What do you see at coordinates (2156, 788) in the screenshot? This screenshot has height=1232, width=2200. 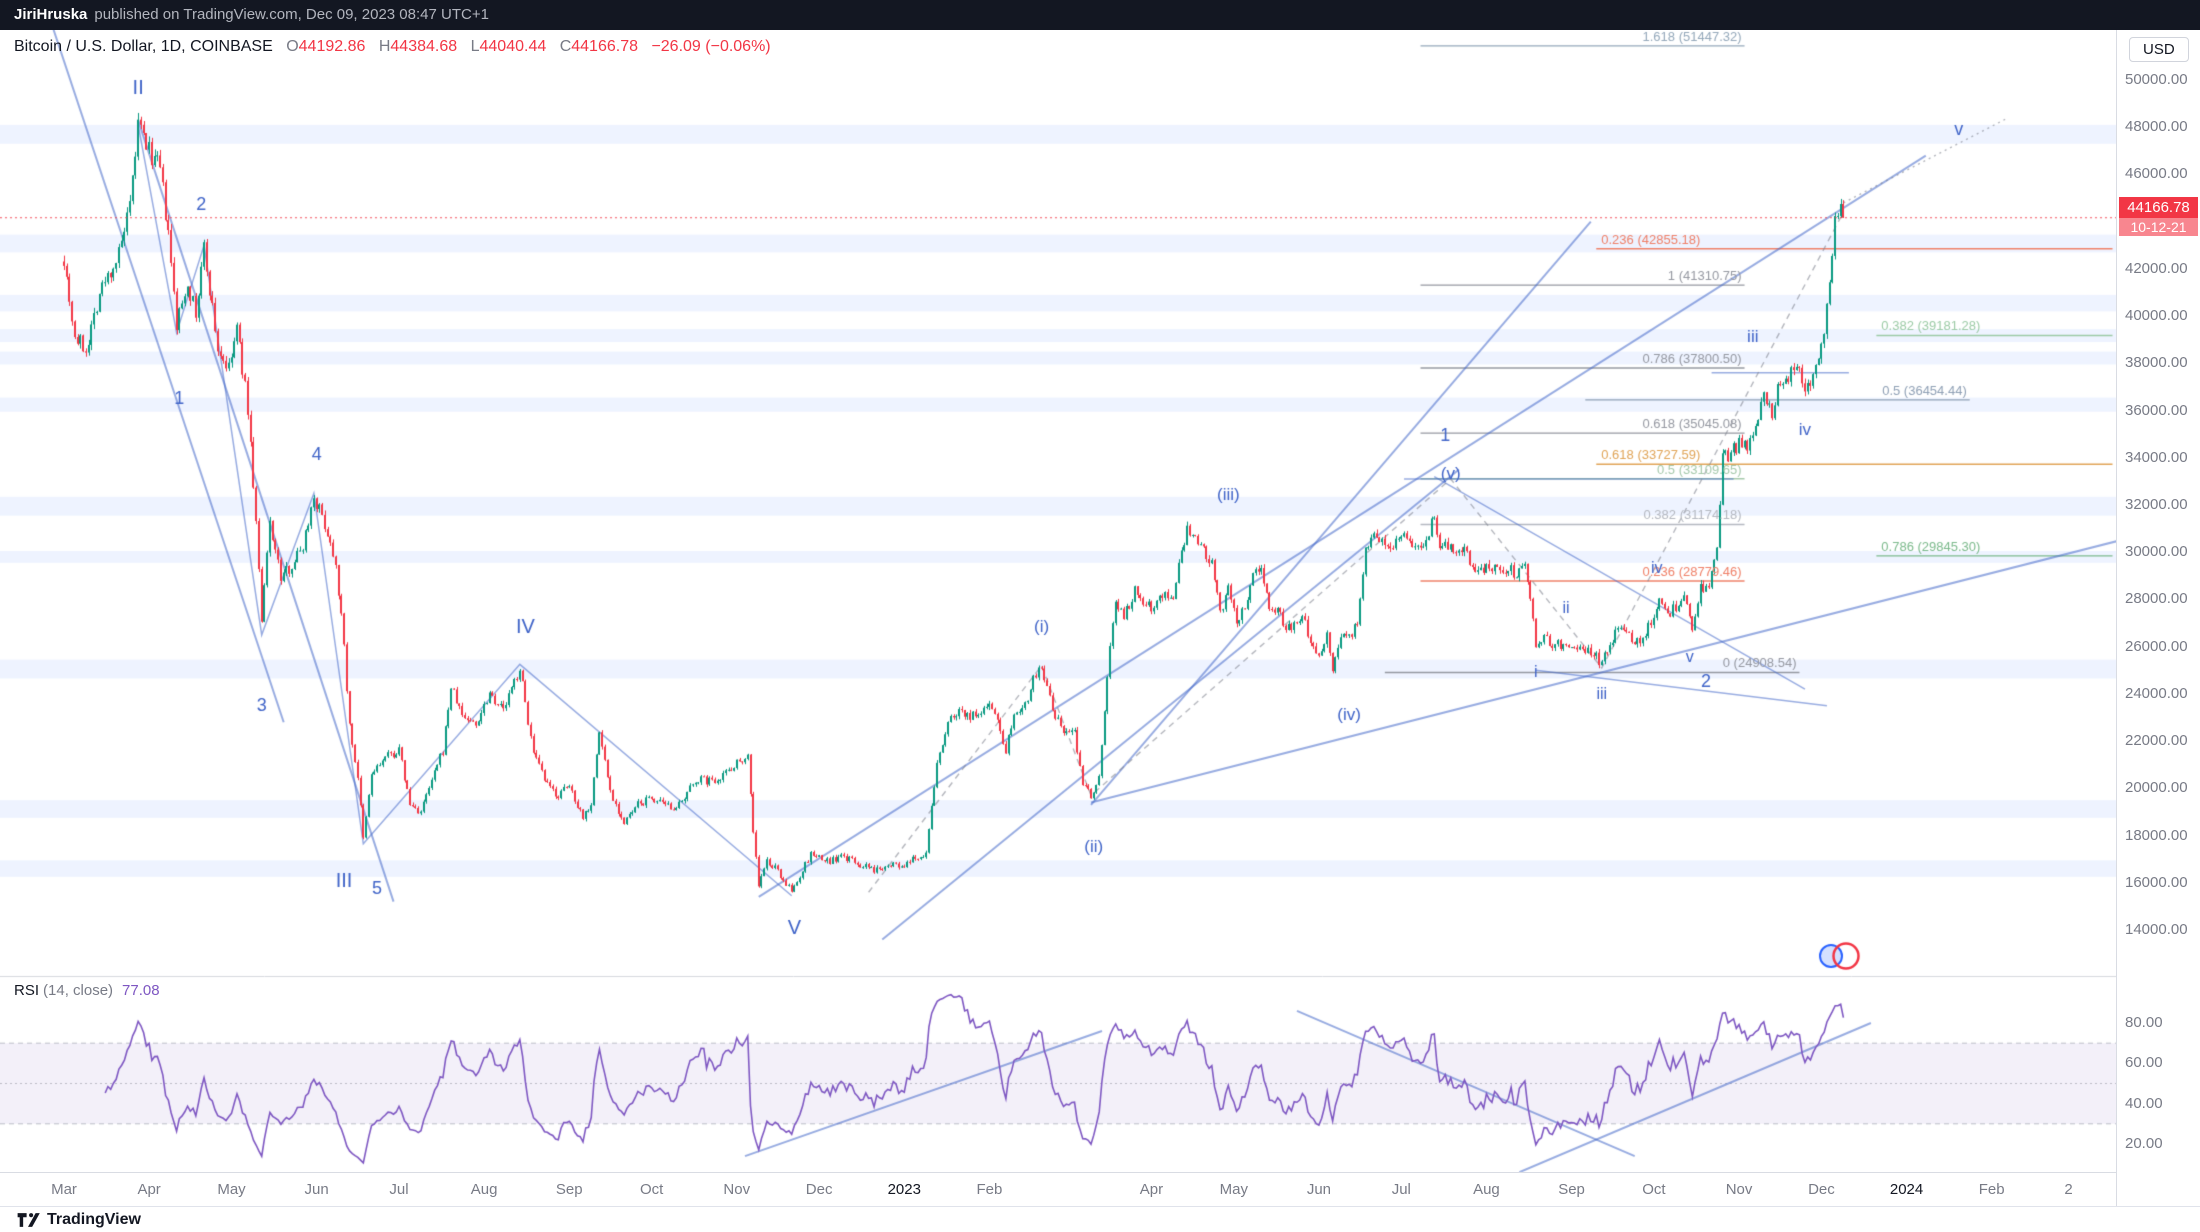 I see `price-tick-label: 20000.00` at bounding box center [2156, 788].